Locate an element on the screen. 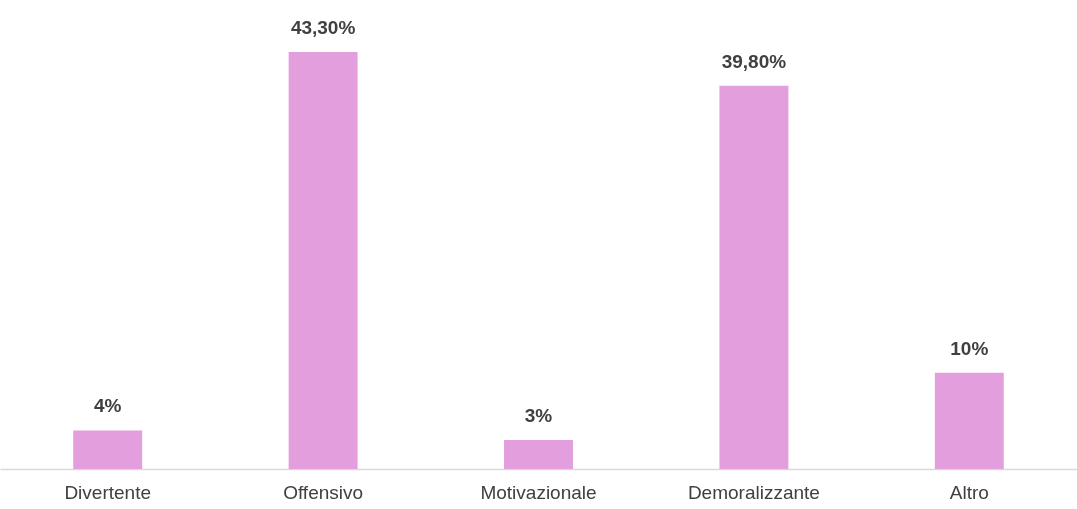  x-tick-label: Motivazionale is located at coordinates (538, 492).